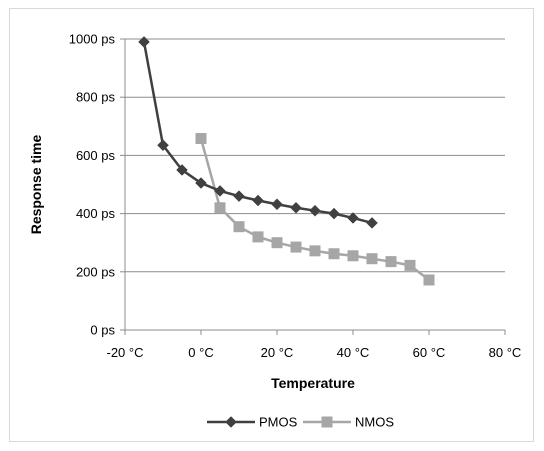  Describe the element at coordinates (374, 422) in the screenshot. I see `legend-label-nmos: NMOS` at that location.